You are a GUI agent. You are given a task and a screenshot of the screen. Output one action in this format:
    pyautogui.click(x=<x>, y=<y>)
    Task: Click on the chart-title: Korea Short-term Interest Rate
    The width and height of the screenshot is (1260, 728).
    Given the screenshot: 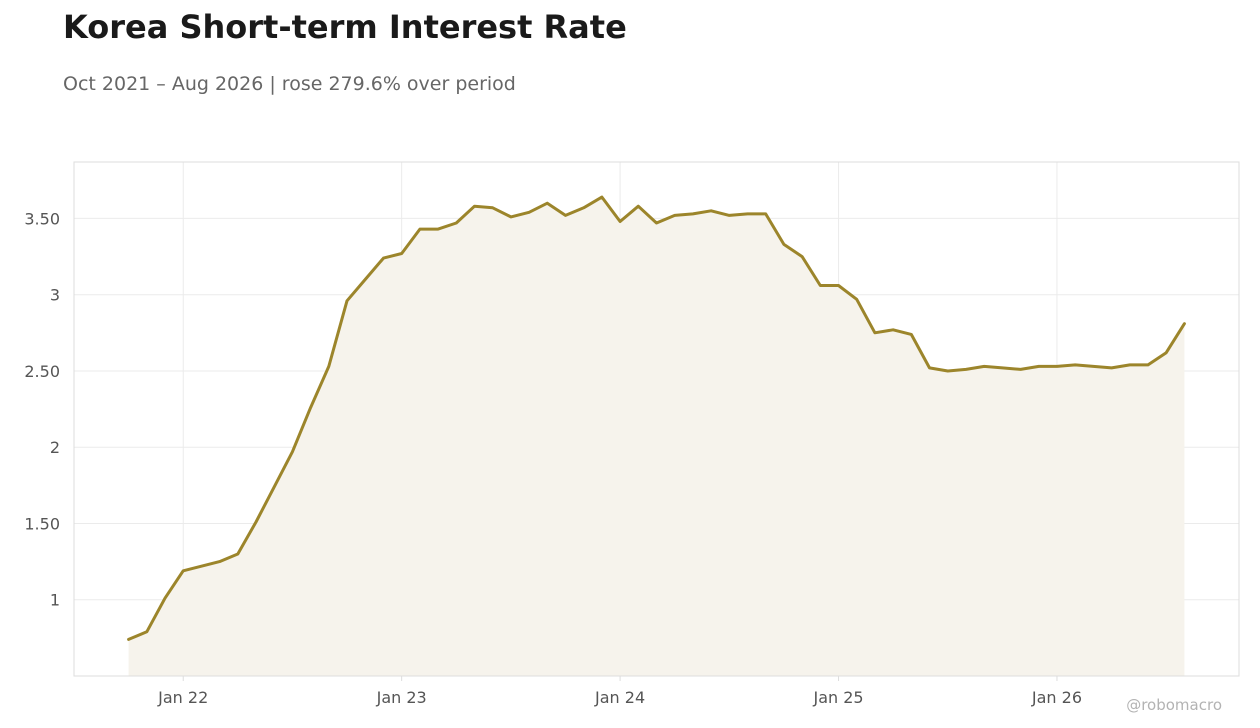 What is the action you would take?
    pyautogui.click(x=345, y=27)
    